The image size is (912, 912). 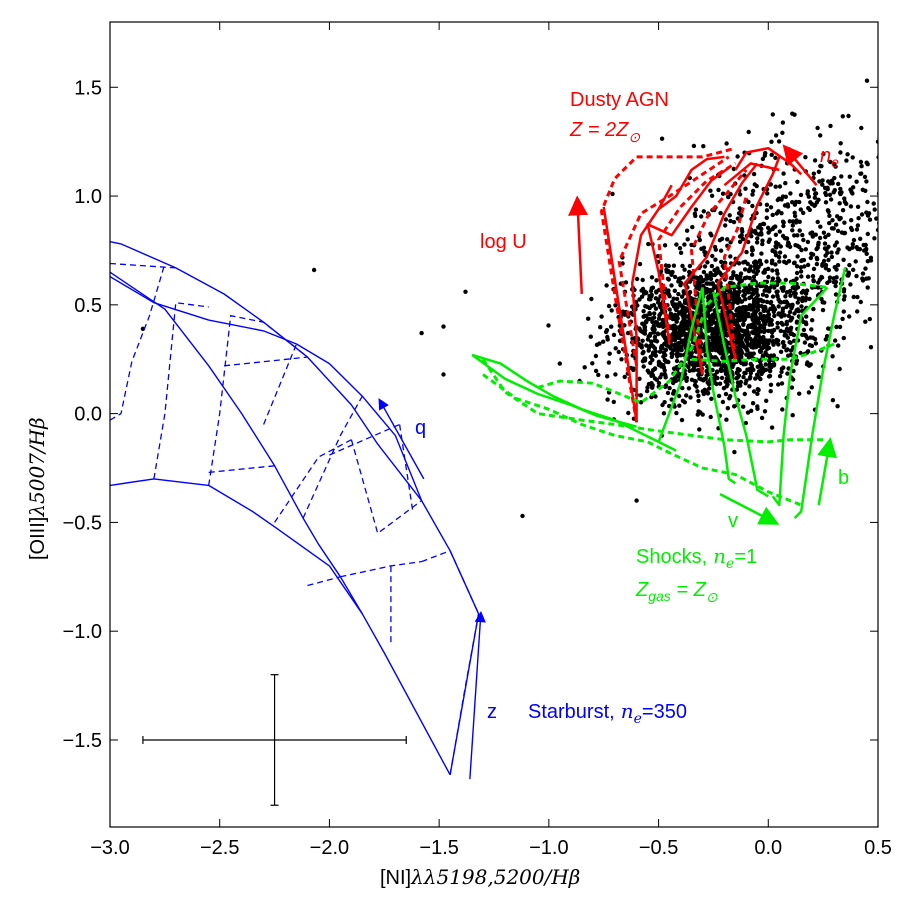 I want to click on y-tick-label: 1.0, so click(x=88, y=197).